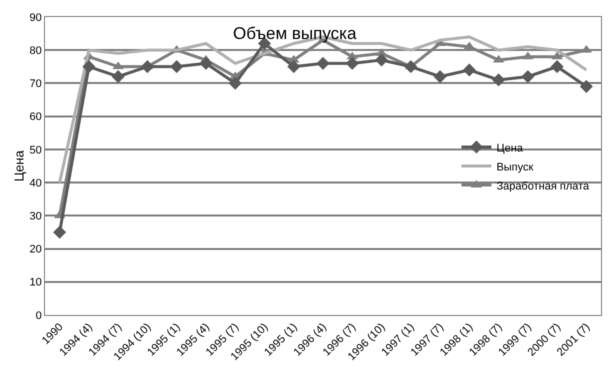 The width and height of the screenshot is (614, 387). What do you see at coordinates (36, 150) in the screenshot?
I see `y-tick-label: 50` at bounding box center [36, 150].